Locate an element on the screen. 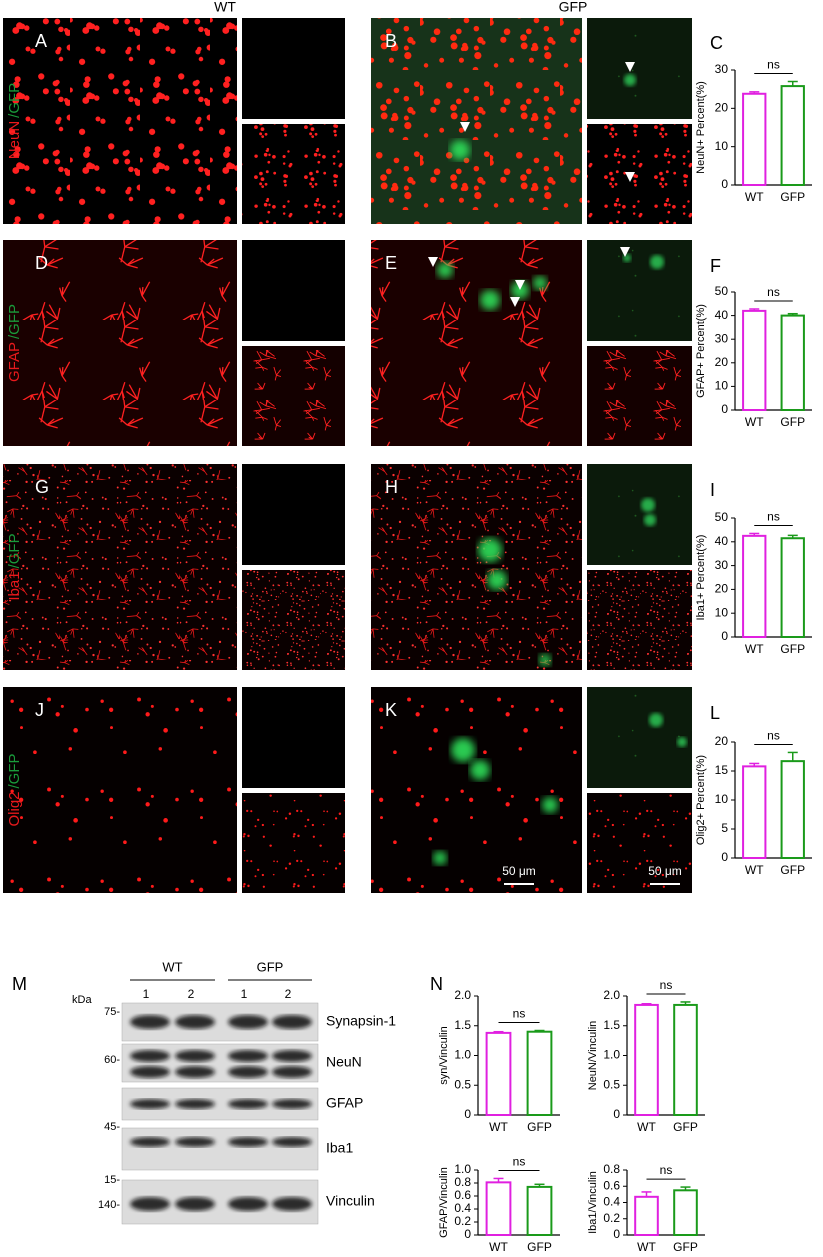 The width and height of the screenshot is (823, 1257). y-tick-label: 50 is located at coordinates (722, 517).